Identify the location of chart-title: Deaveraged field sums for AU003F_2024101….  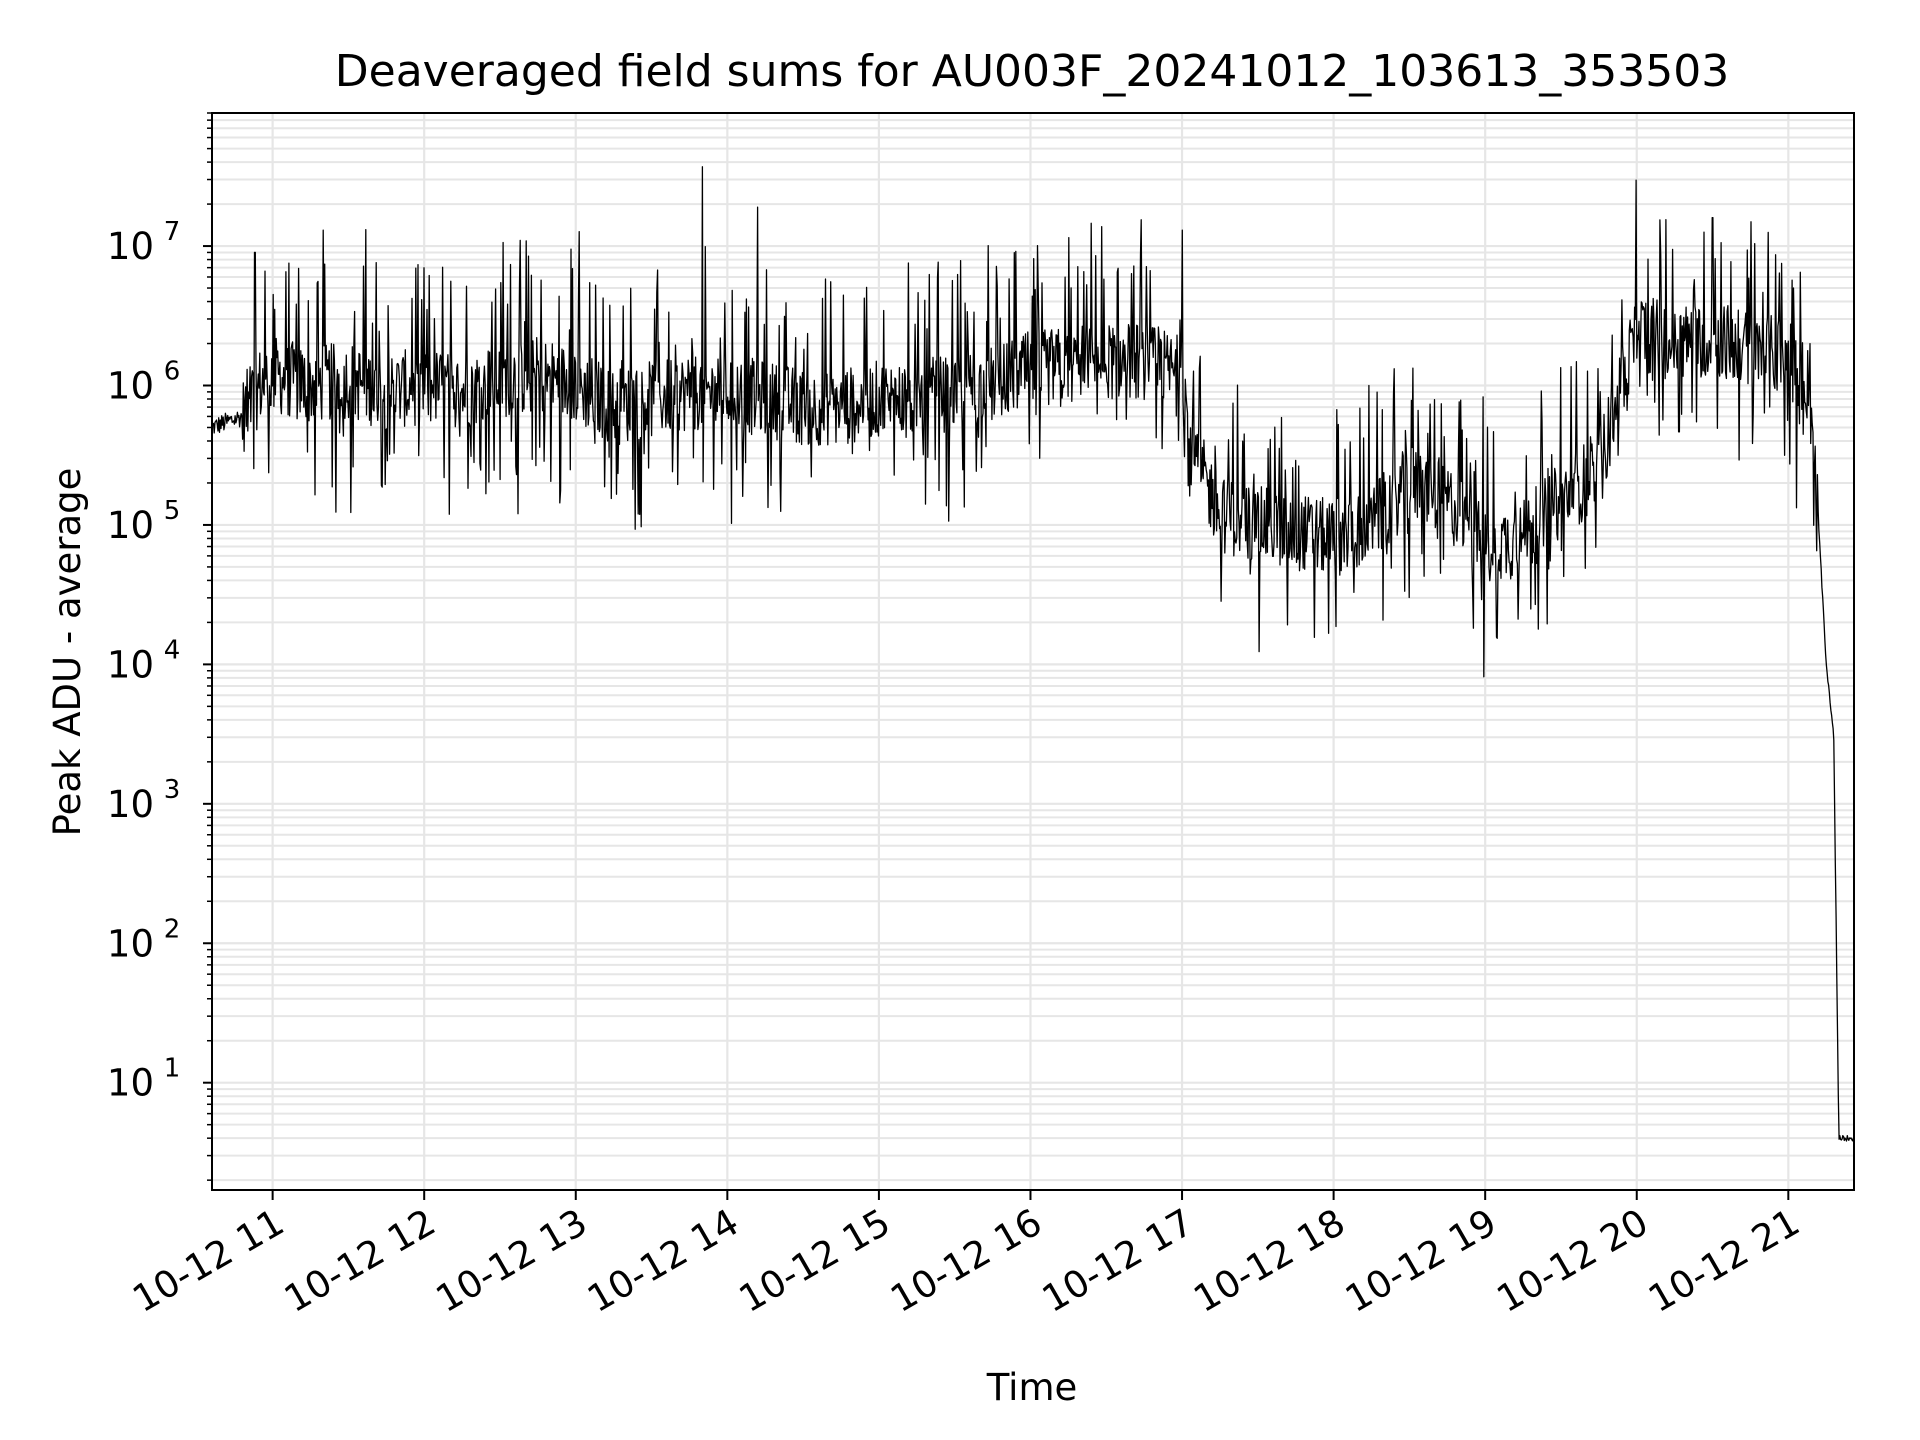
(1032, 71).